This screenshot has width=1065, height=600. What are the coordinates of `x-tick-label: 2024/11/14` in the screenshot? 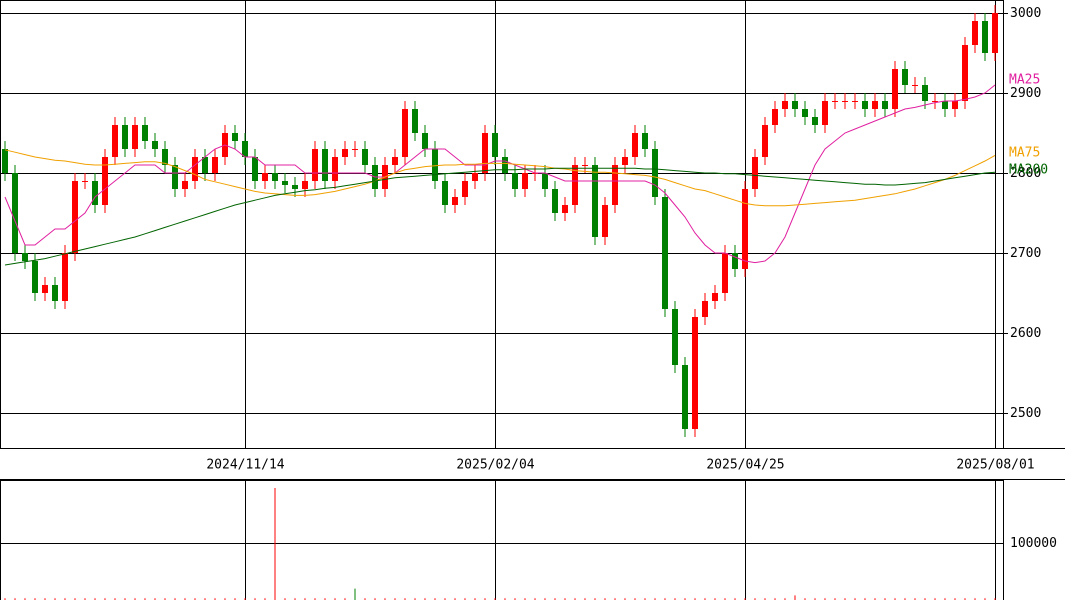 It's located at (245, 465).